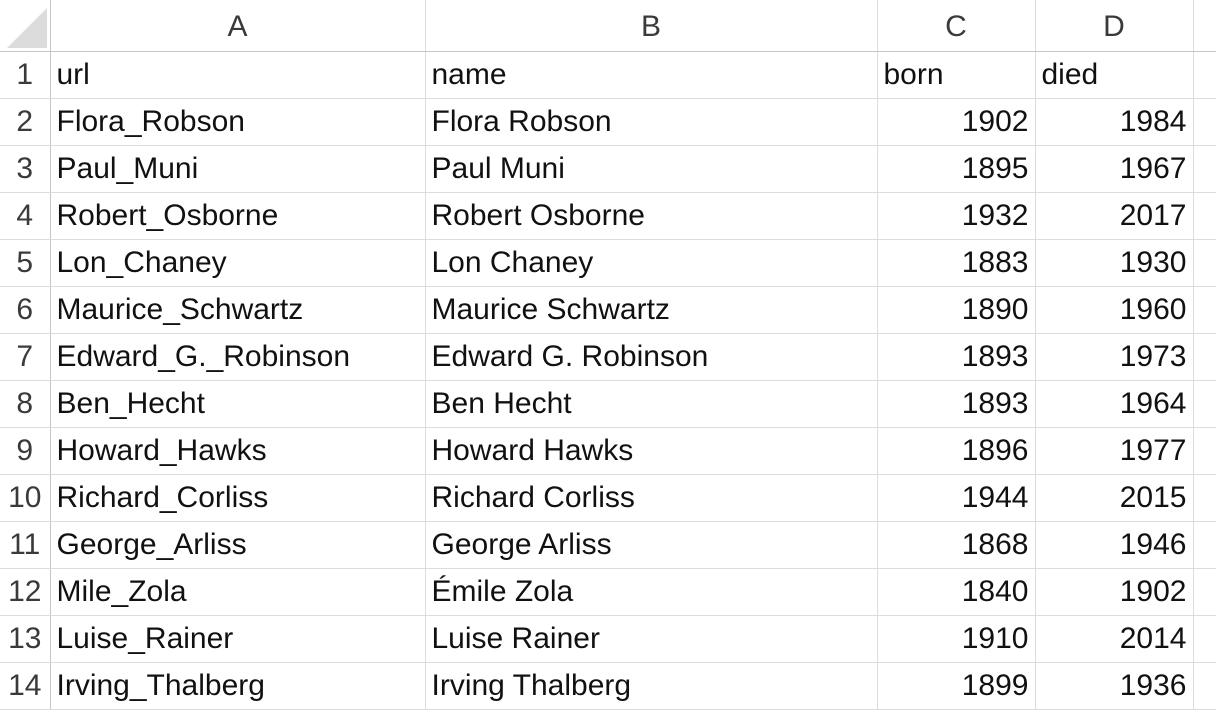 Image resolution: width=1216 pixels, height=723 pixels. I want to click on row-header: 11, so click(25, 545).